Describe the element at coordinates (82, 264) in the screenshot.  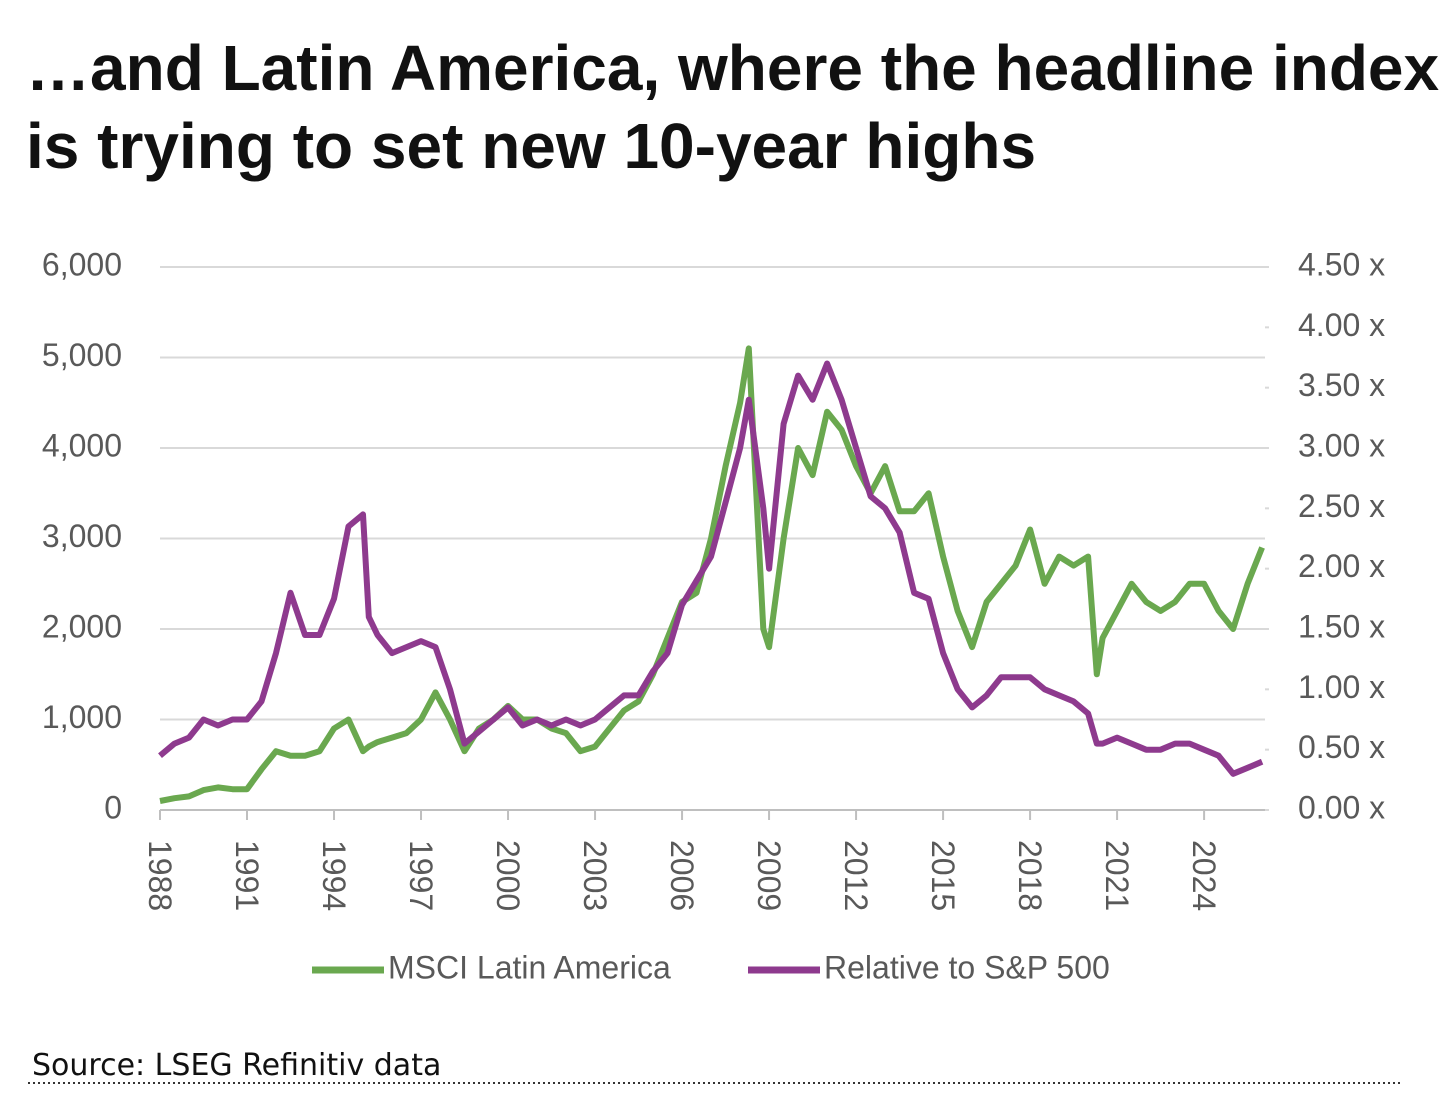
I see `y-tick-label: 6,000` at that location.